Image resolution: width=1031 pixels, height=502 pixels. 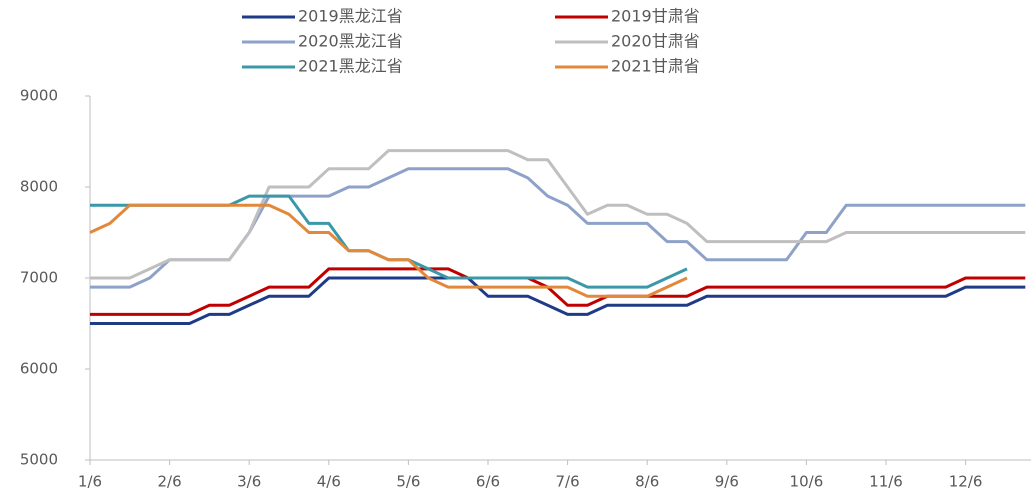 What do you see at coordinates (488, 482) in the screenshot?
I see `x-tick-label: 6/6` at bounding box center [488, 482].